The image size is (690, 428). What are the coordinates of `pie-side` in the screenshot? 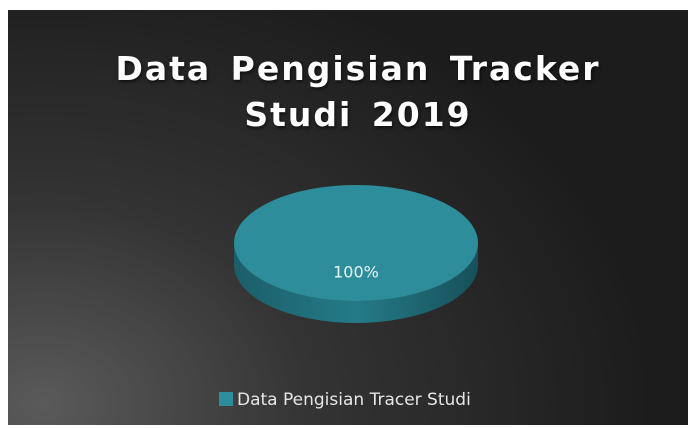 It's located at (356, 283).